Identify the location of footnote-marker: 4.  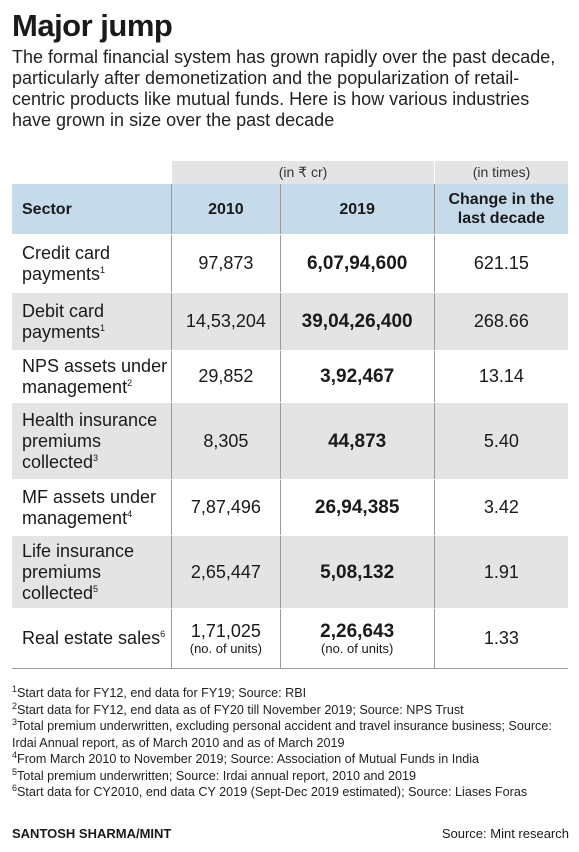
(130, 513).